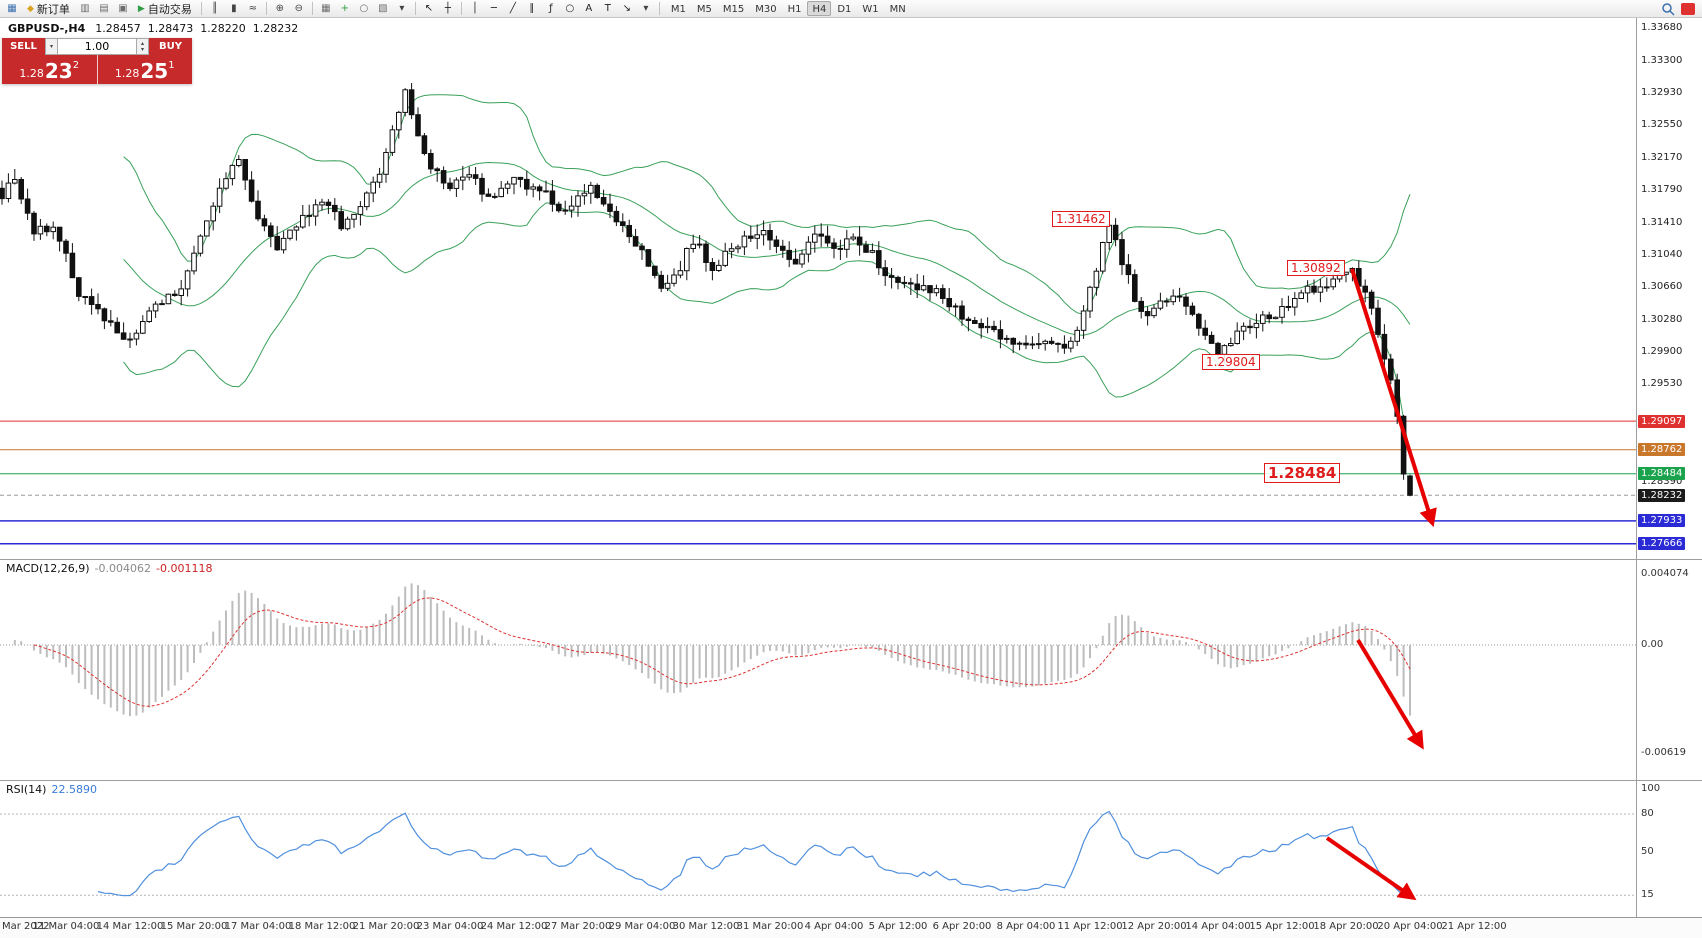 The height and width of the screenshot is (938, 1702). Describe the element at coordinates (74, 789) in the screenshot. I see `rsi-value: 22.5890` at that location.